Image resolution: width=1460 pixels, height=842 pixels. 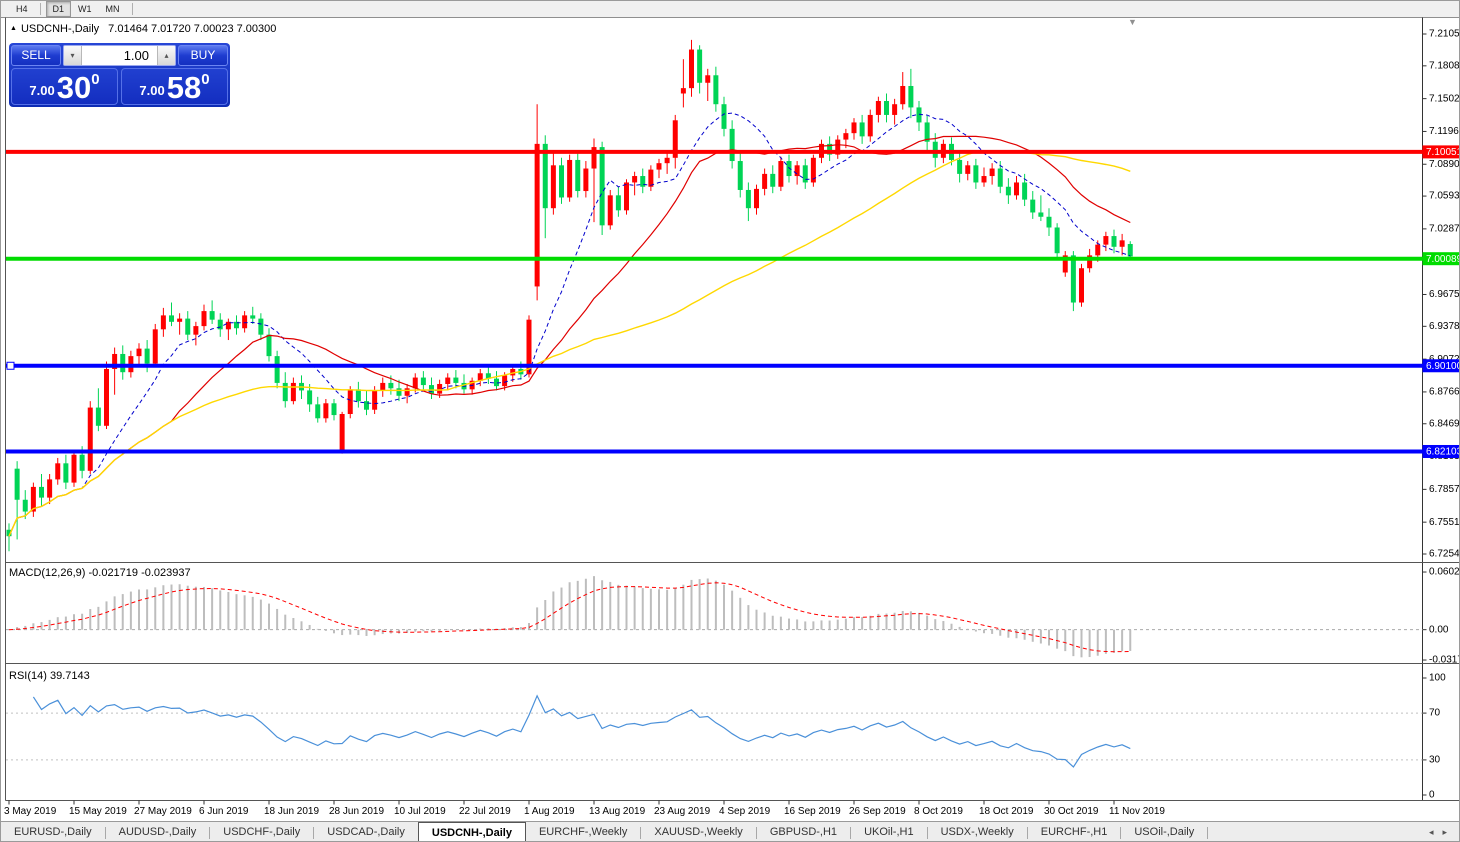 I want to click on volume-input: 1.00, so click(x=136, y=55).